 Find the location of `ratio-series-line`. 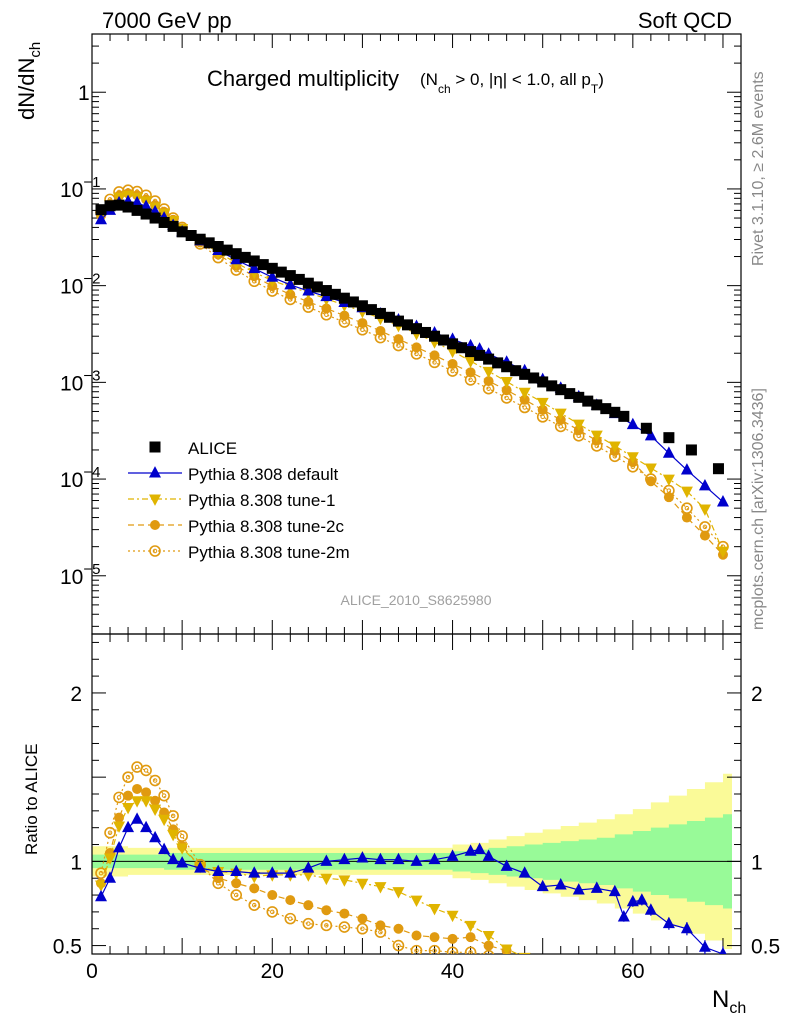

ratio-series-line is located at coordinates (303, 870).